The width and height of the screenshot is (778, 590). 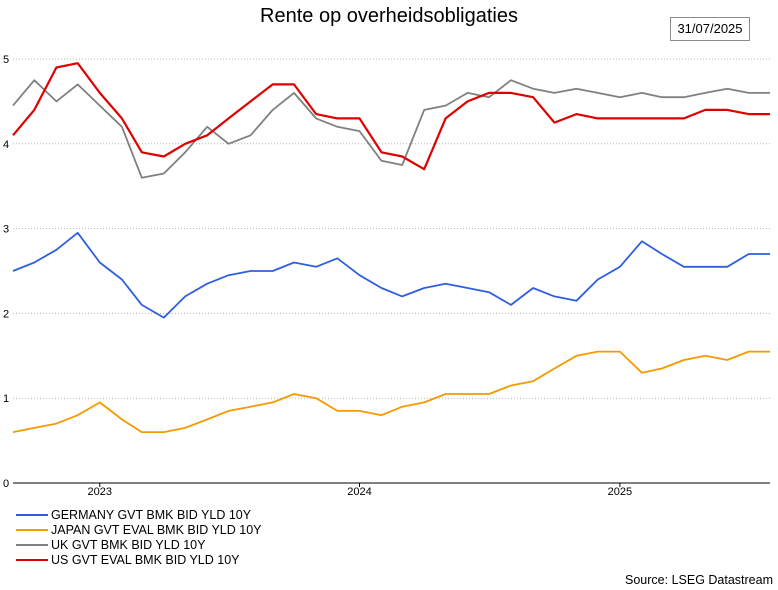 I want to click on legend-item: UK GVT BMK BID YLD 10Y, so click(x=139, y=544).